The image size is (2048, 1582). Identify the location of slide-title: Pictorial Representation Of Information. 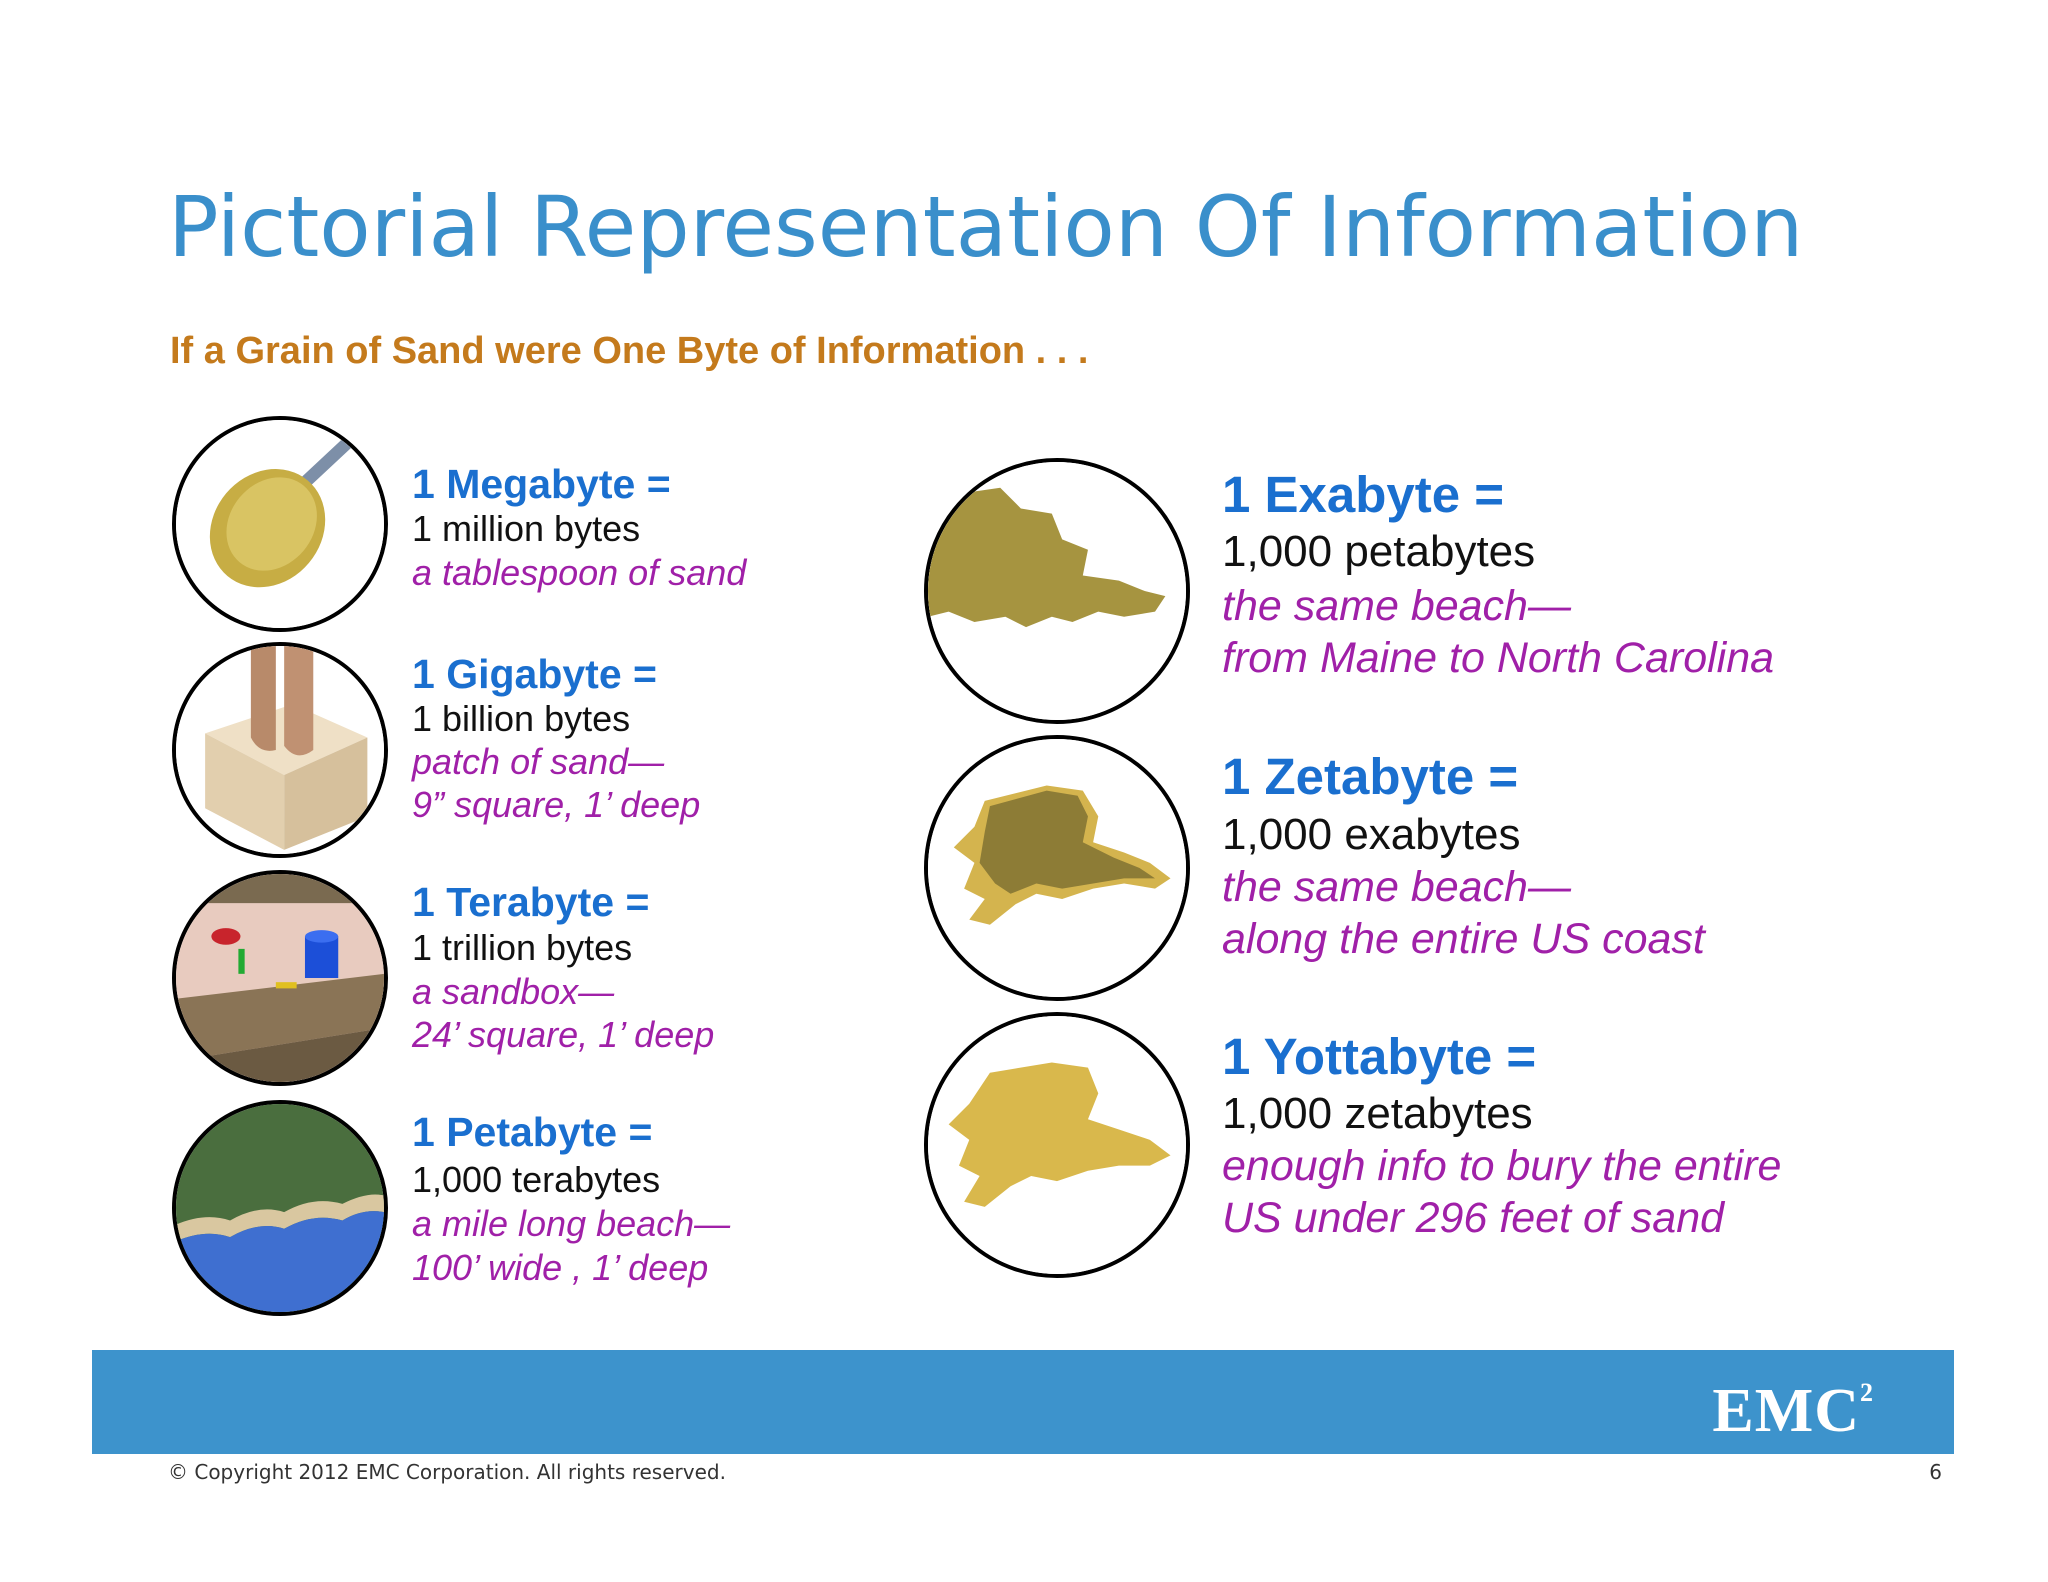
(986, 227).